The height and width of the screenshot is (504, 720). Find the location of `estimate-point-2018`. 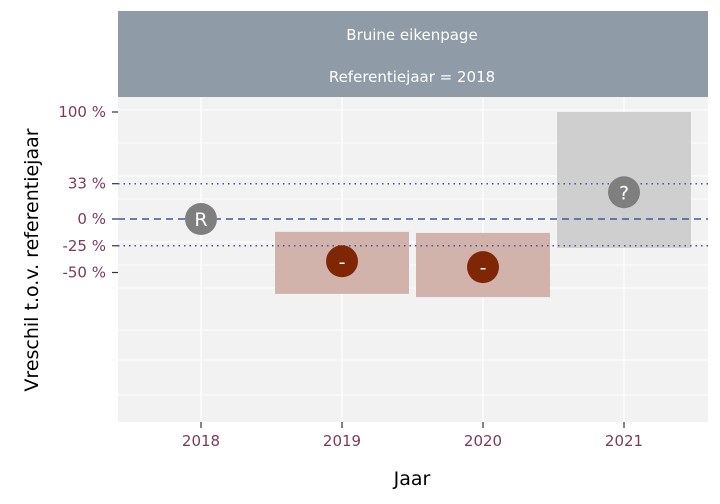

estimate-point-2018 is located at coordinates (201, 219).